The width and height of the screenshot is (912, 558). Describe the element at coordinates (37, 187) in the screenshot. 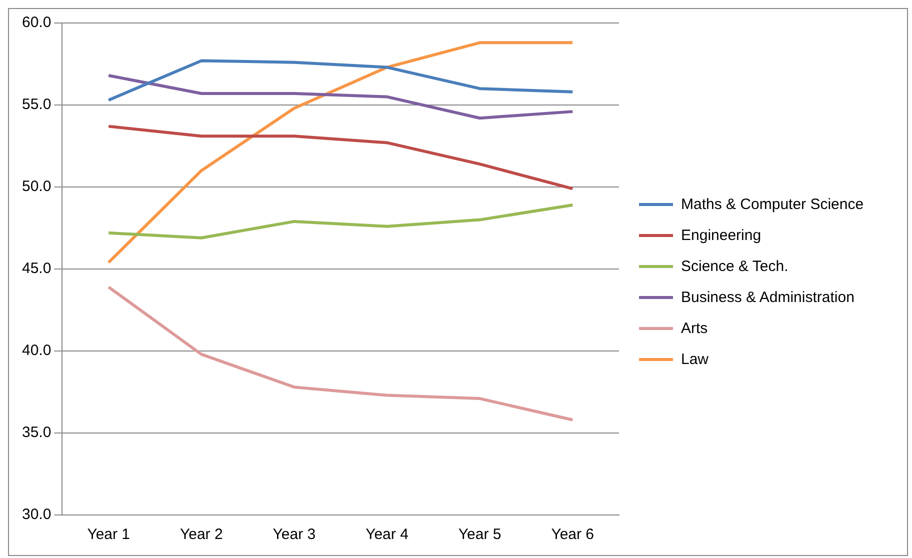

I see `y-tick-label: 50.0` at that location.